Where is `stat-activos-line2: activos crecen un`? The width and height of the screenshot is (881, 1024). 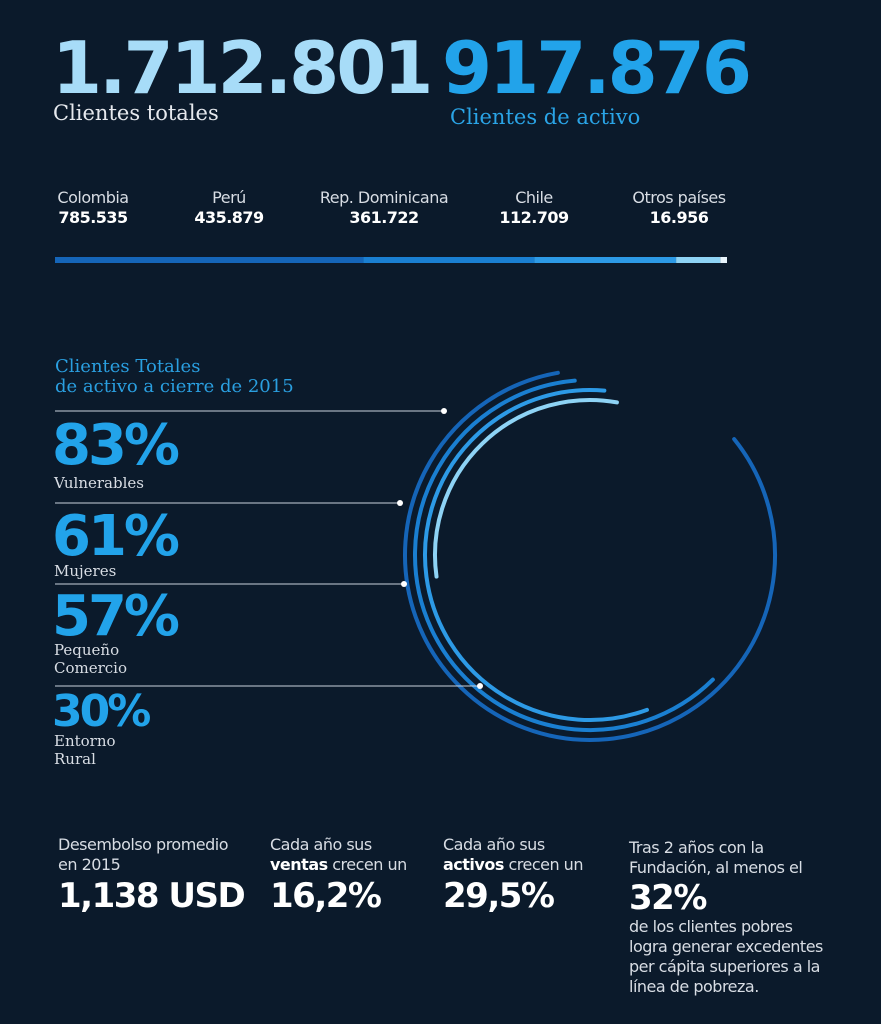 stat-activos-line2: activos crecen un is located at coordinates (528, 865).